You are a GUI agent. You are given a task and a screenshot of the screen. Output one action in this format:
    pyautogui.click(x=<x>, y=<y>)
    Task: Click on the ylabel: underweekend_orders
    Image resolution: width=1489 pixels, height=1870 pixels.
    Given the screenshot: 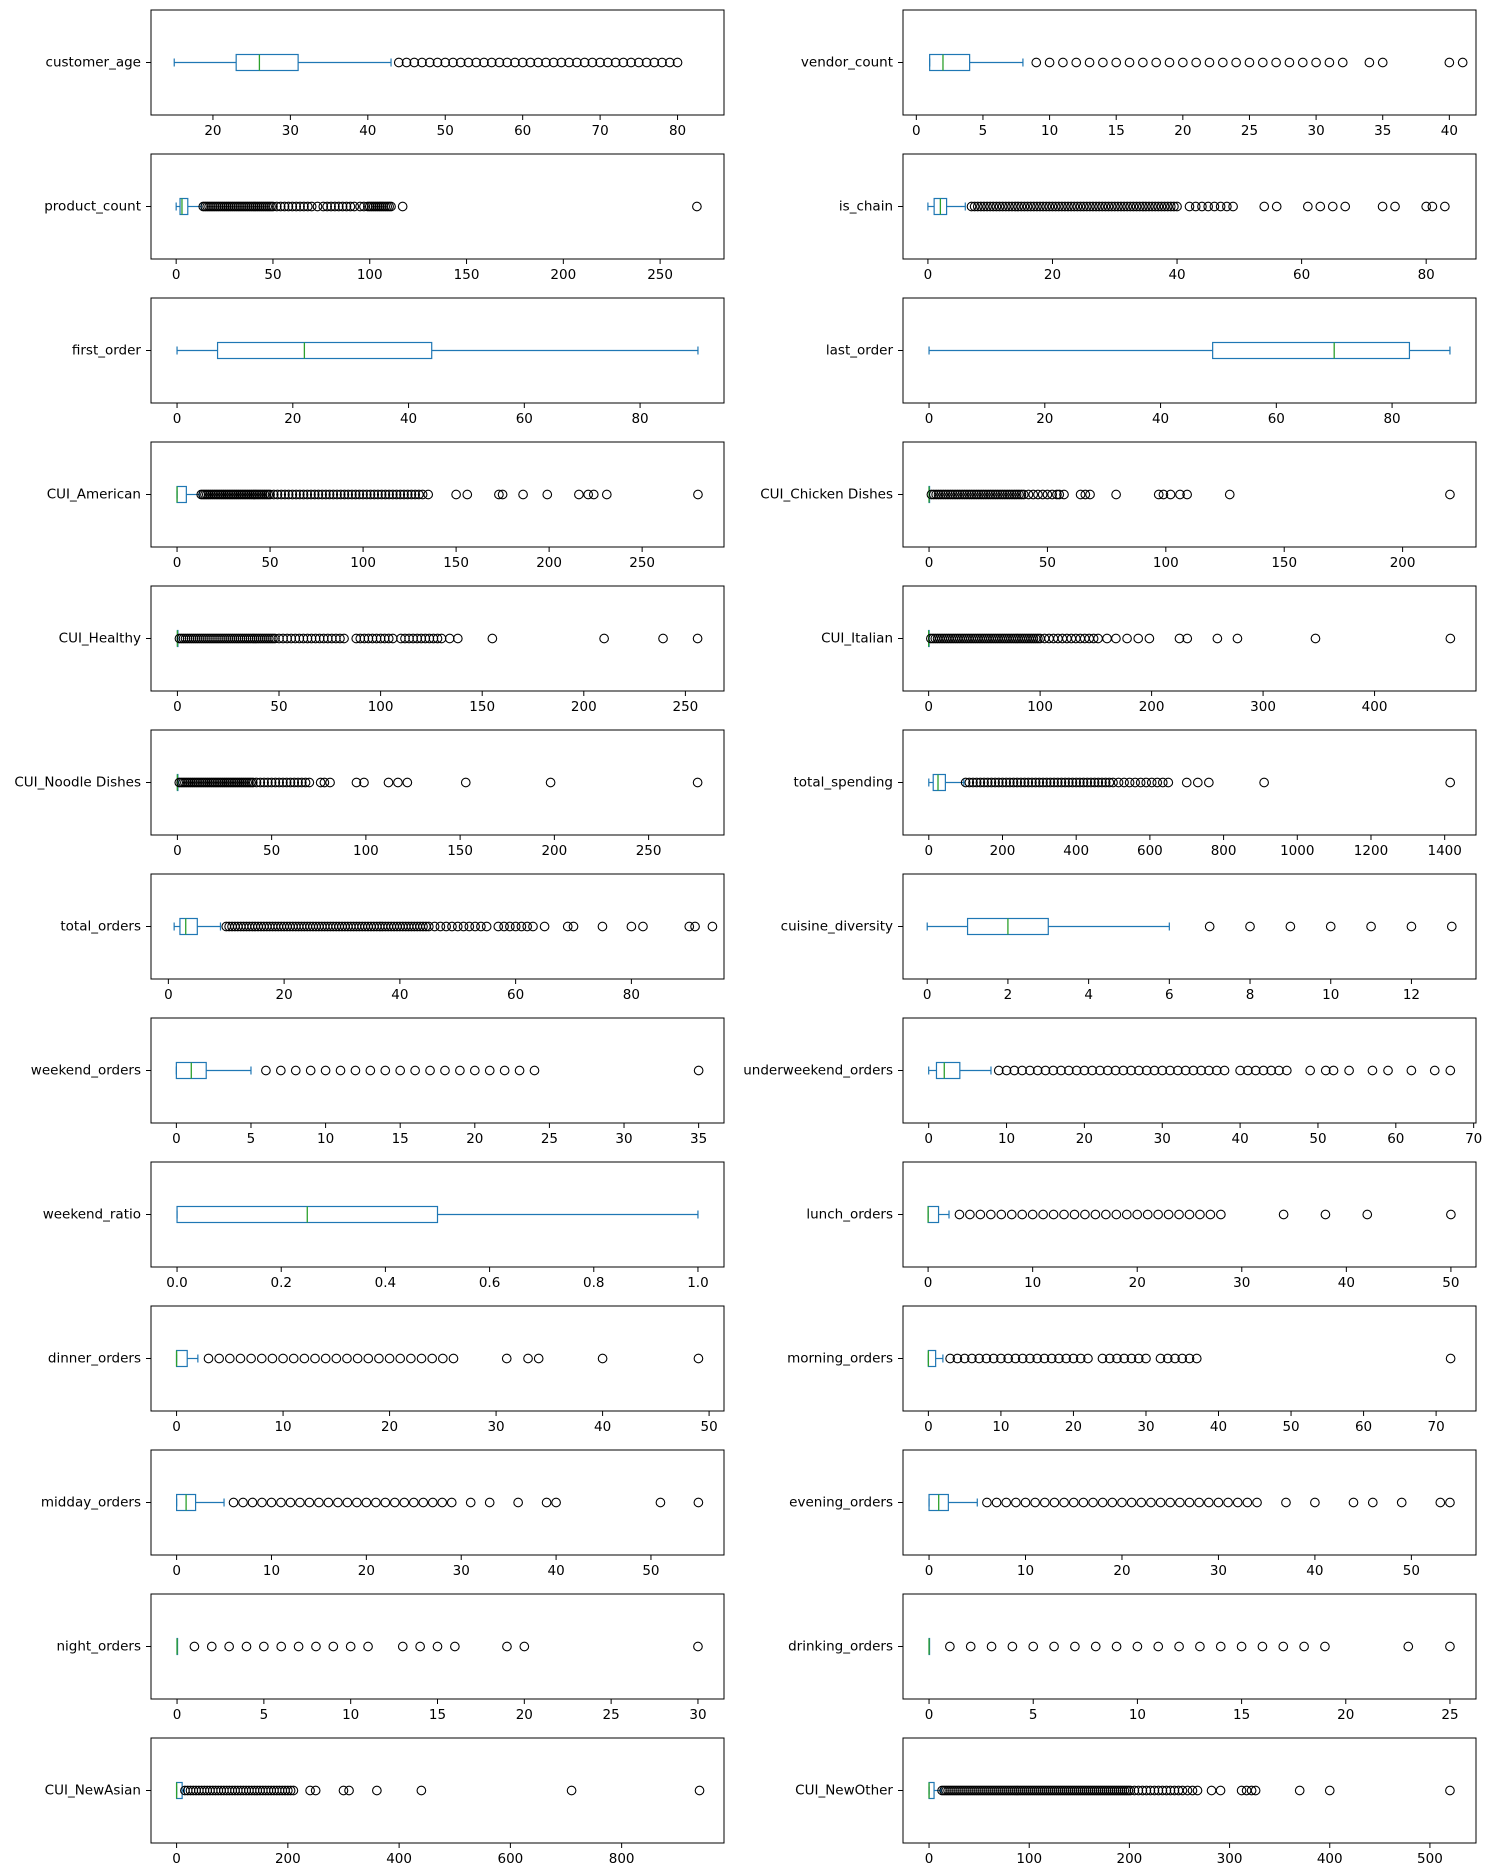 What is the action you would take?
    pyautogui.click(x=818, y=1071)
    